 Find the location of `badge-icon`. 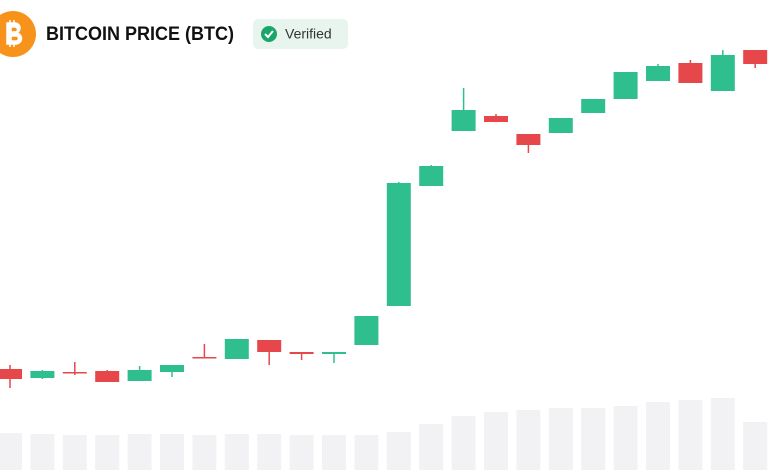

badge-icon is located at coordinates (269, 34).